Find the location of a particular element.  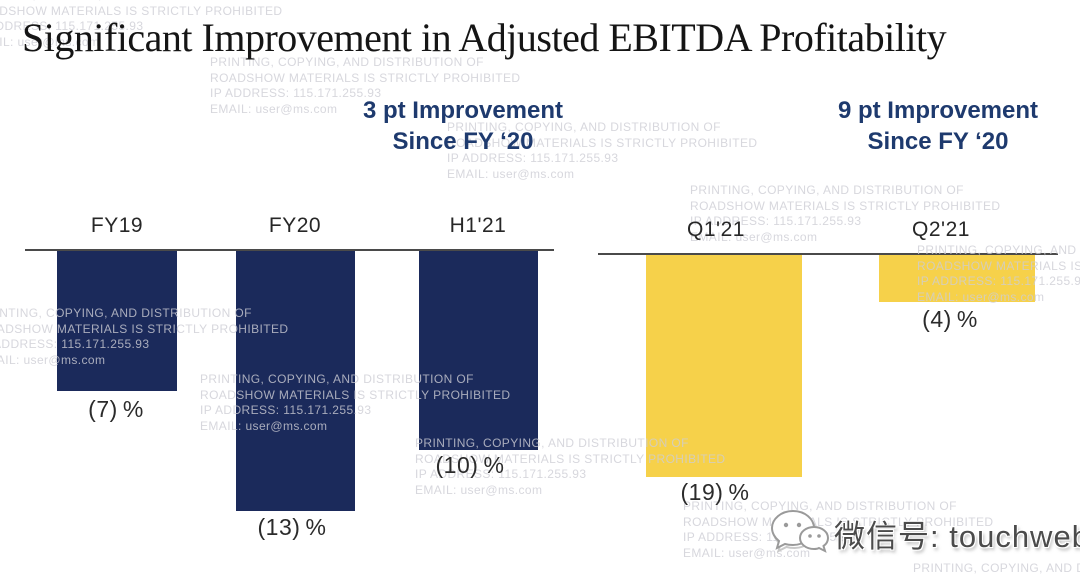

category-label-q121: Q1'21 is located at coordinates (716, 229).